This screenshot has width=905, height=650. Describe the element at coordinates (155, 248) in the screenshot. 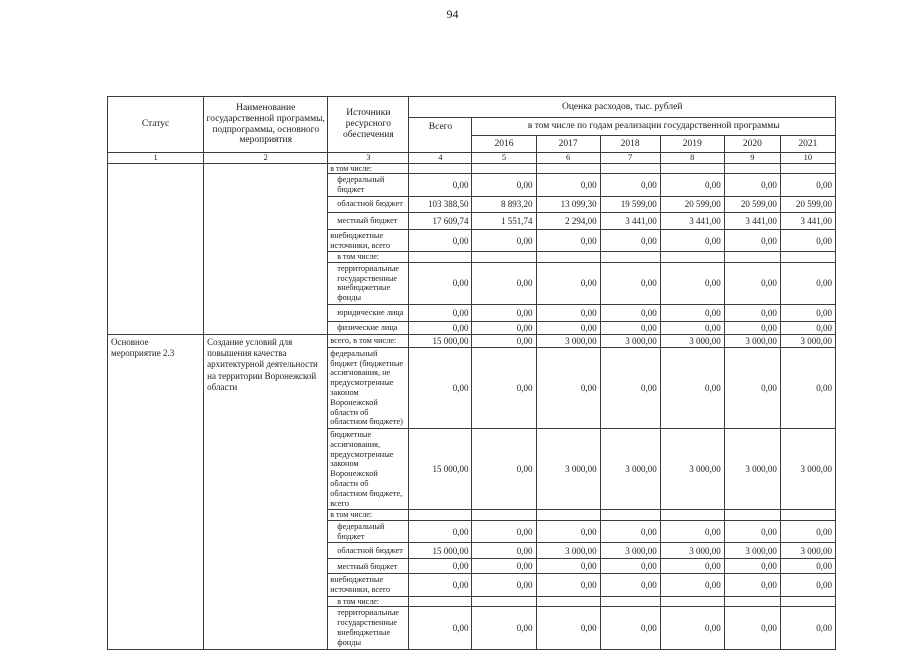

I see `status-cell` at that location.